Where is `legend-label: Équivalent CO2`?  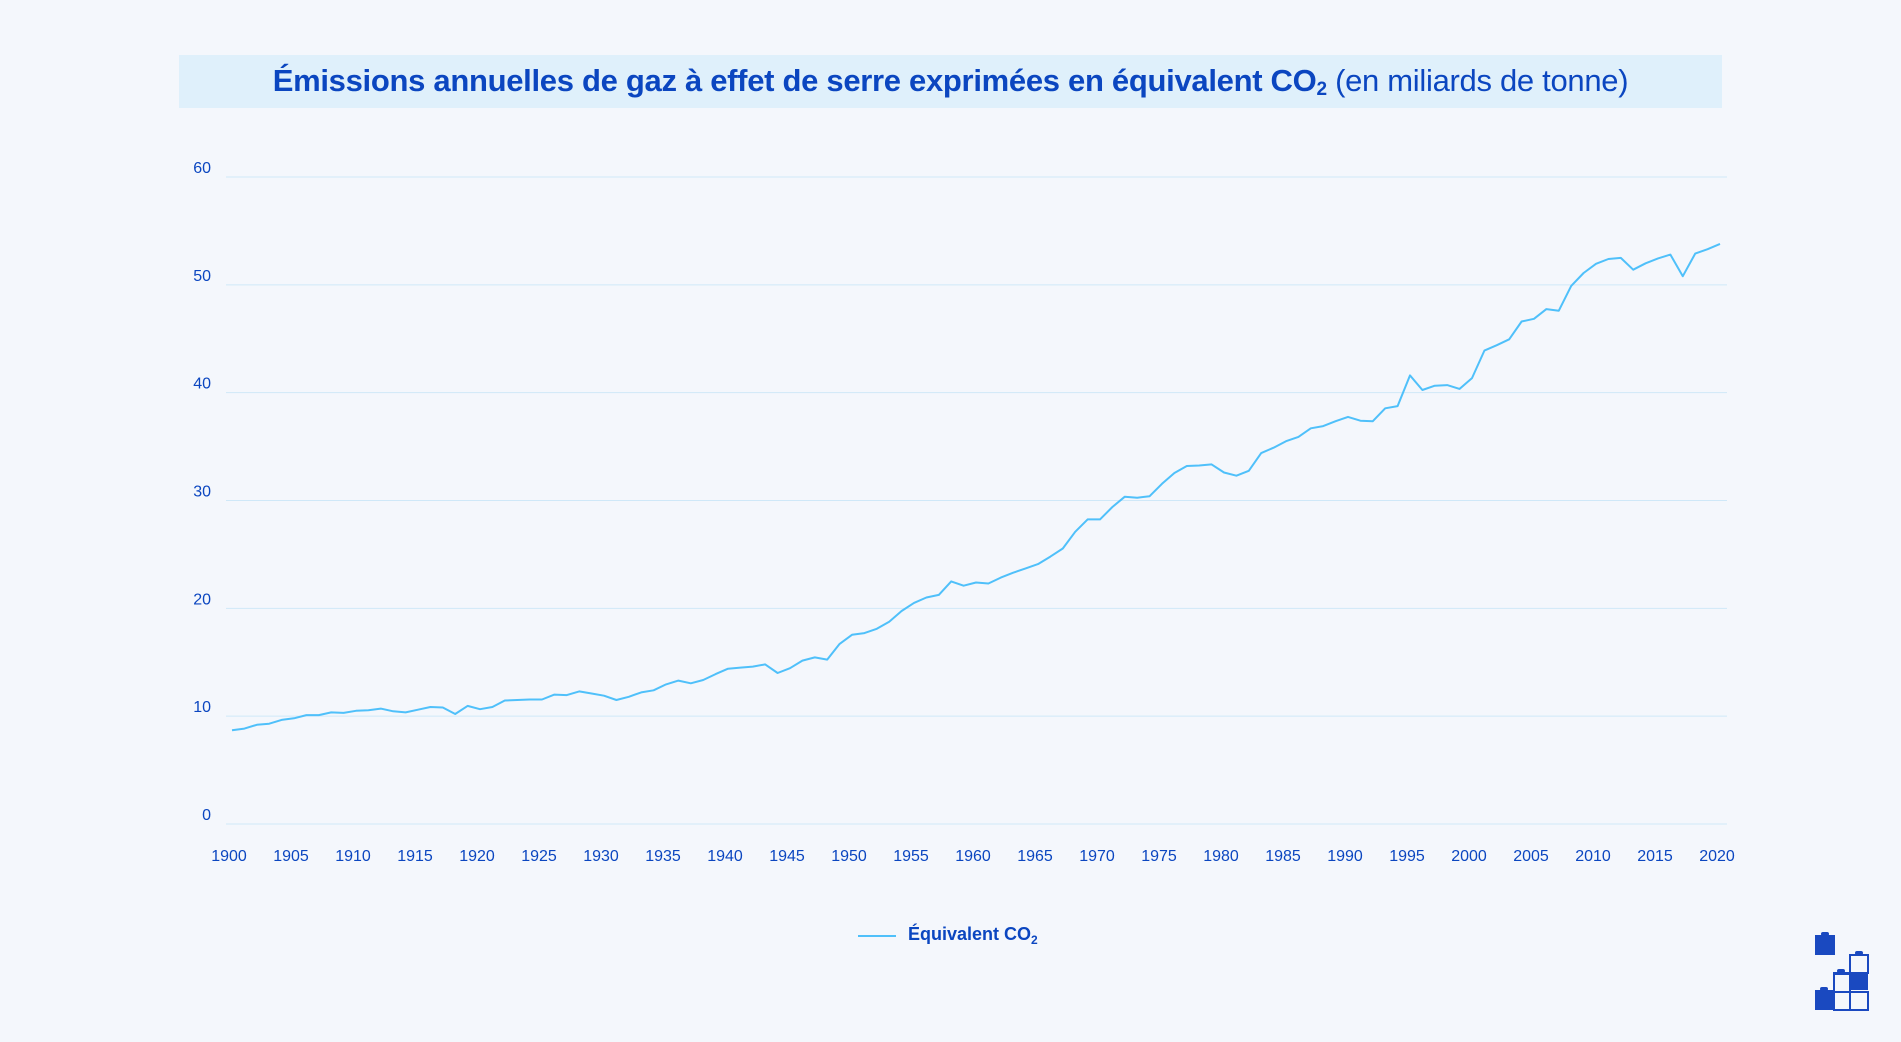 legend-label: Équivalent CO2 is located at coordinates (973, 935).